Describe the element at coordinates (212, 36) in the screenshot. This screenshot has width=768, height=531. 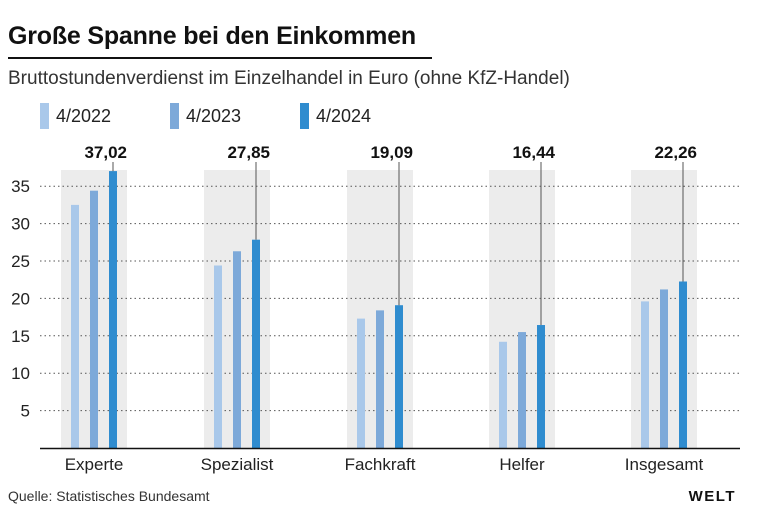
I see `chart-title: Große Spanne bei den Einkommen` at that location.